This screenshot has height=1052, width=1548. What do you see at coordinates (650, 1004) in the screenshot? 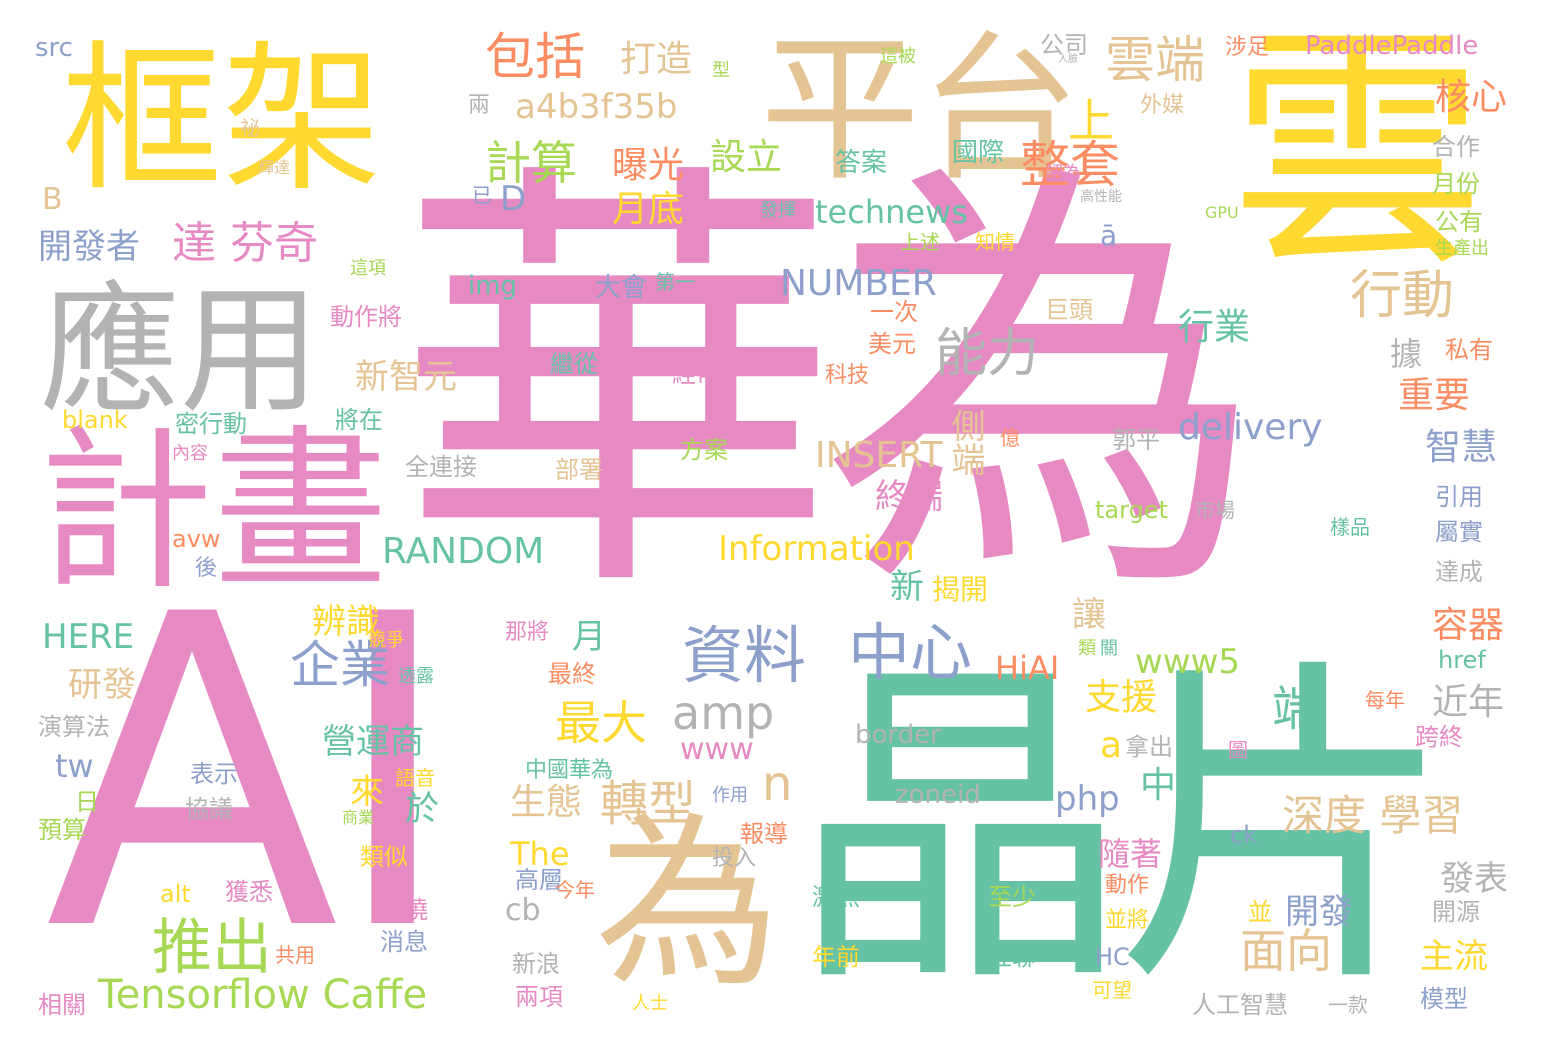
I see `cloud-word: 人士` at bounding box center [650, 1004].